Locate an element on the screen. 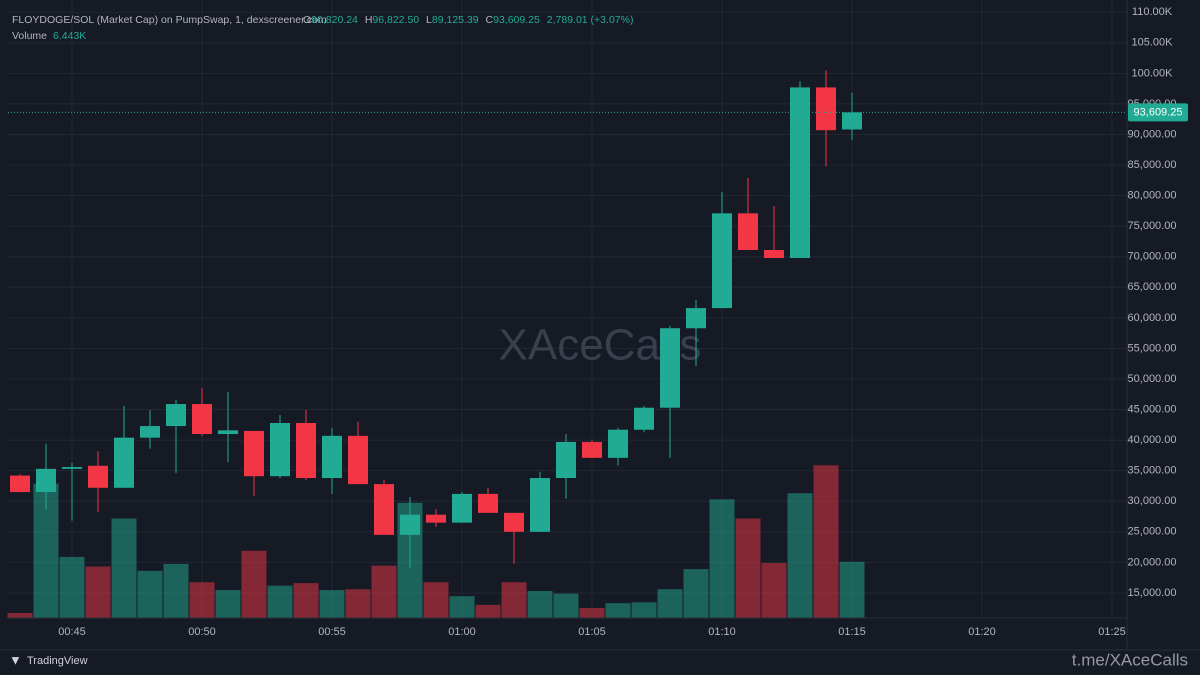 This screenshot has width=1200, height=675. value: 89,125.39 is located at coordinates (455, 20).